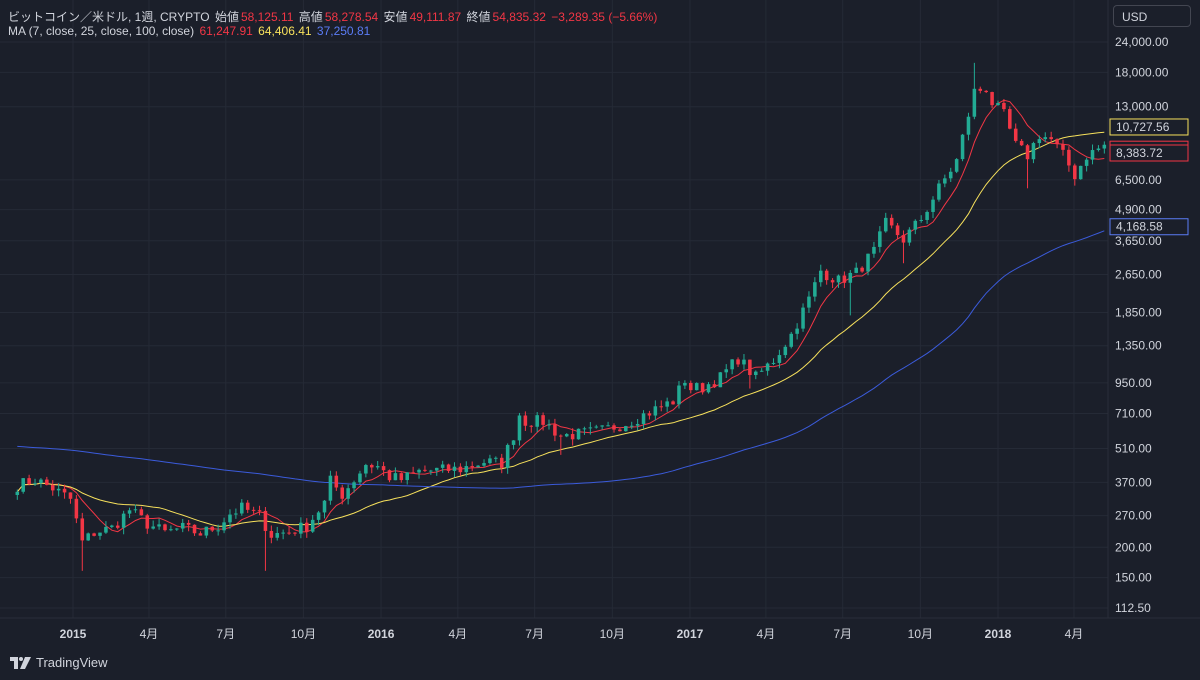 This screenshot has width=1200, height=680. Describe the element at coordinates (101, 31) in the screenshot. I see `ma-label: MA (7, close, 25, close, 100, close)` at that location.